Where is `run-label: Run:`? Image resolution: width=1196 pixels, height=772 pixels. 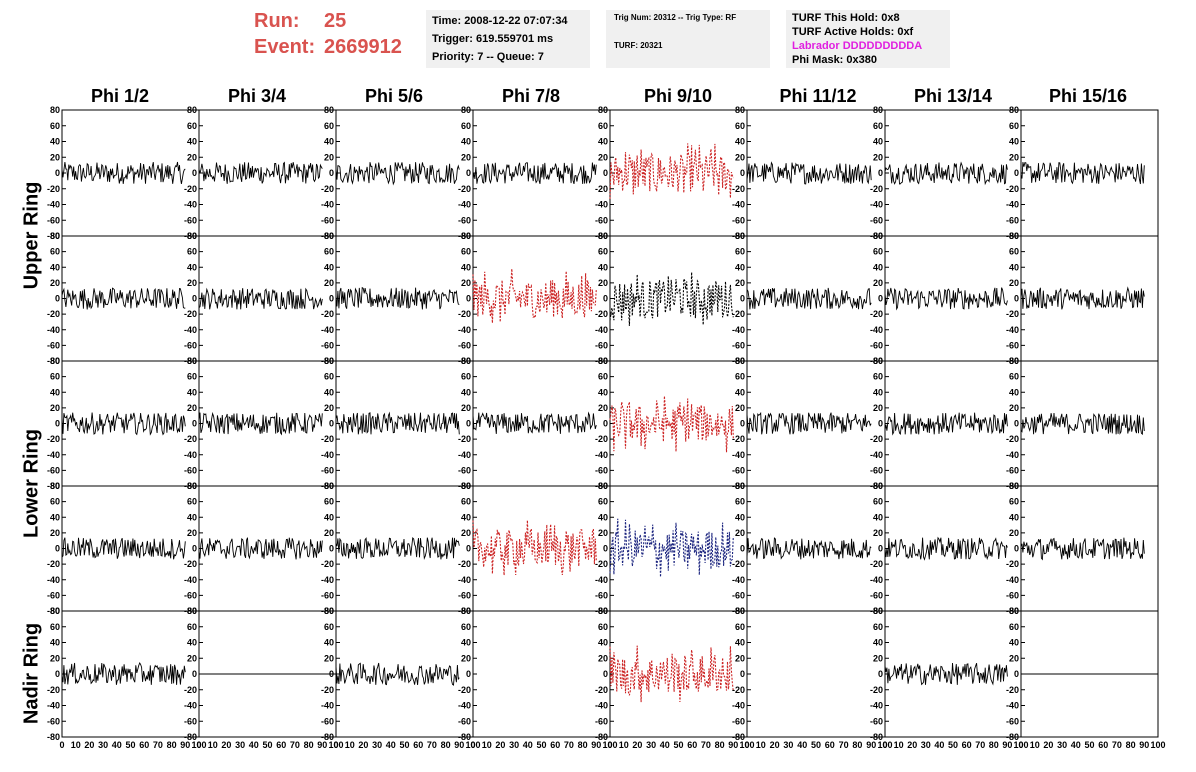
run-label: Run: is located at coordinates (277, 21).